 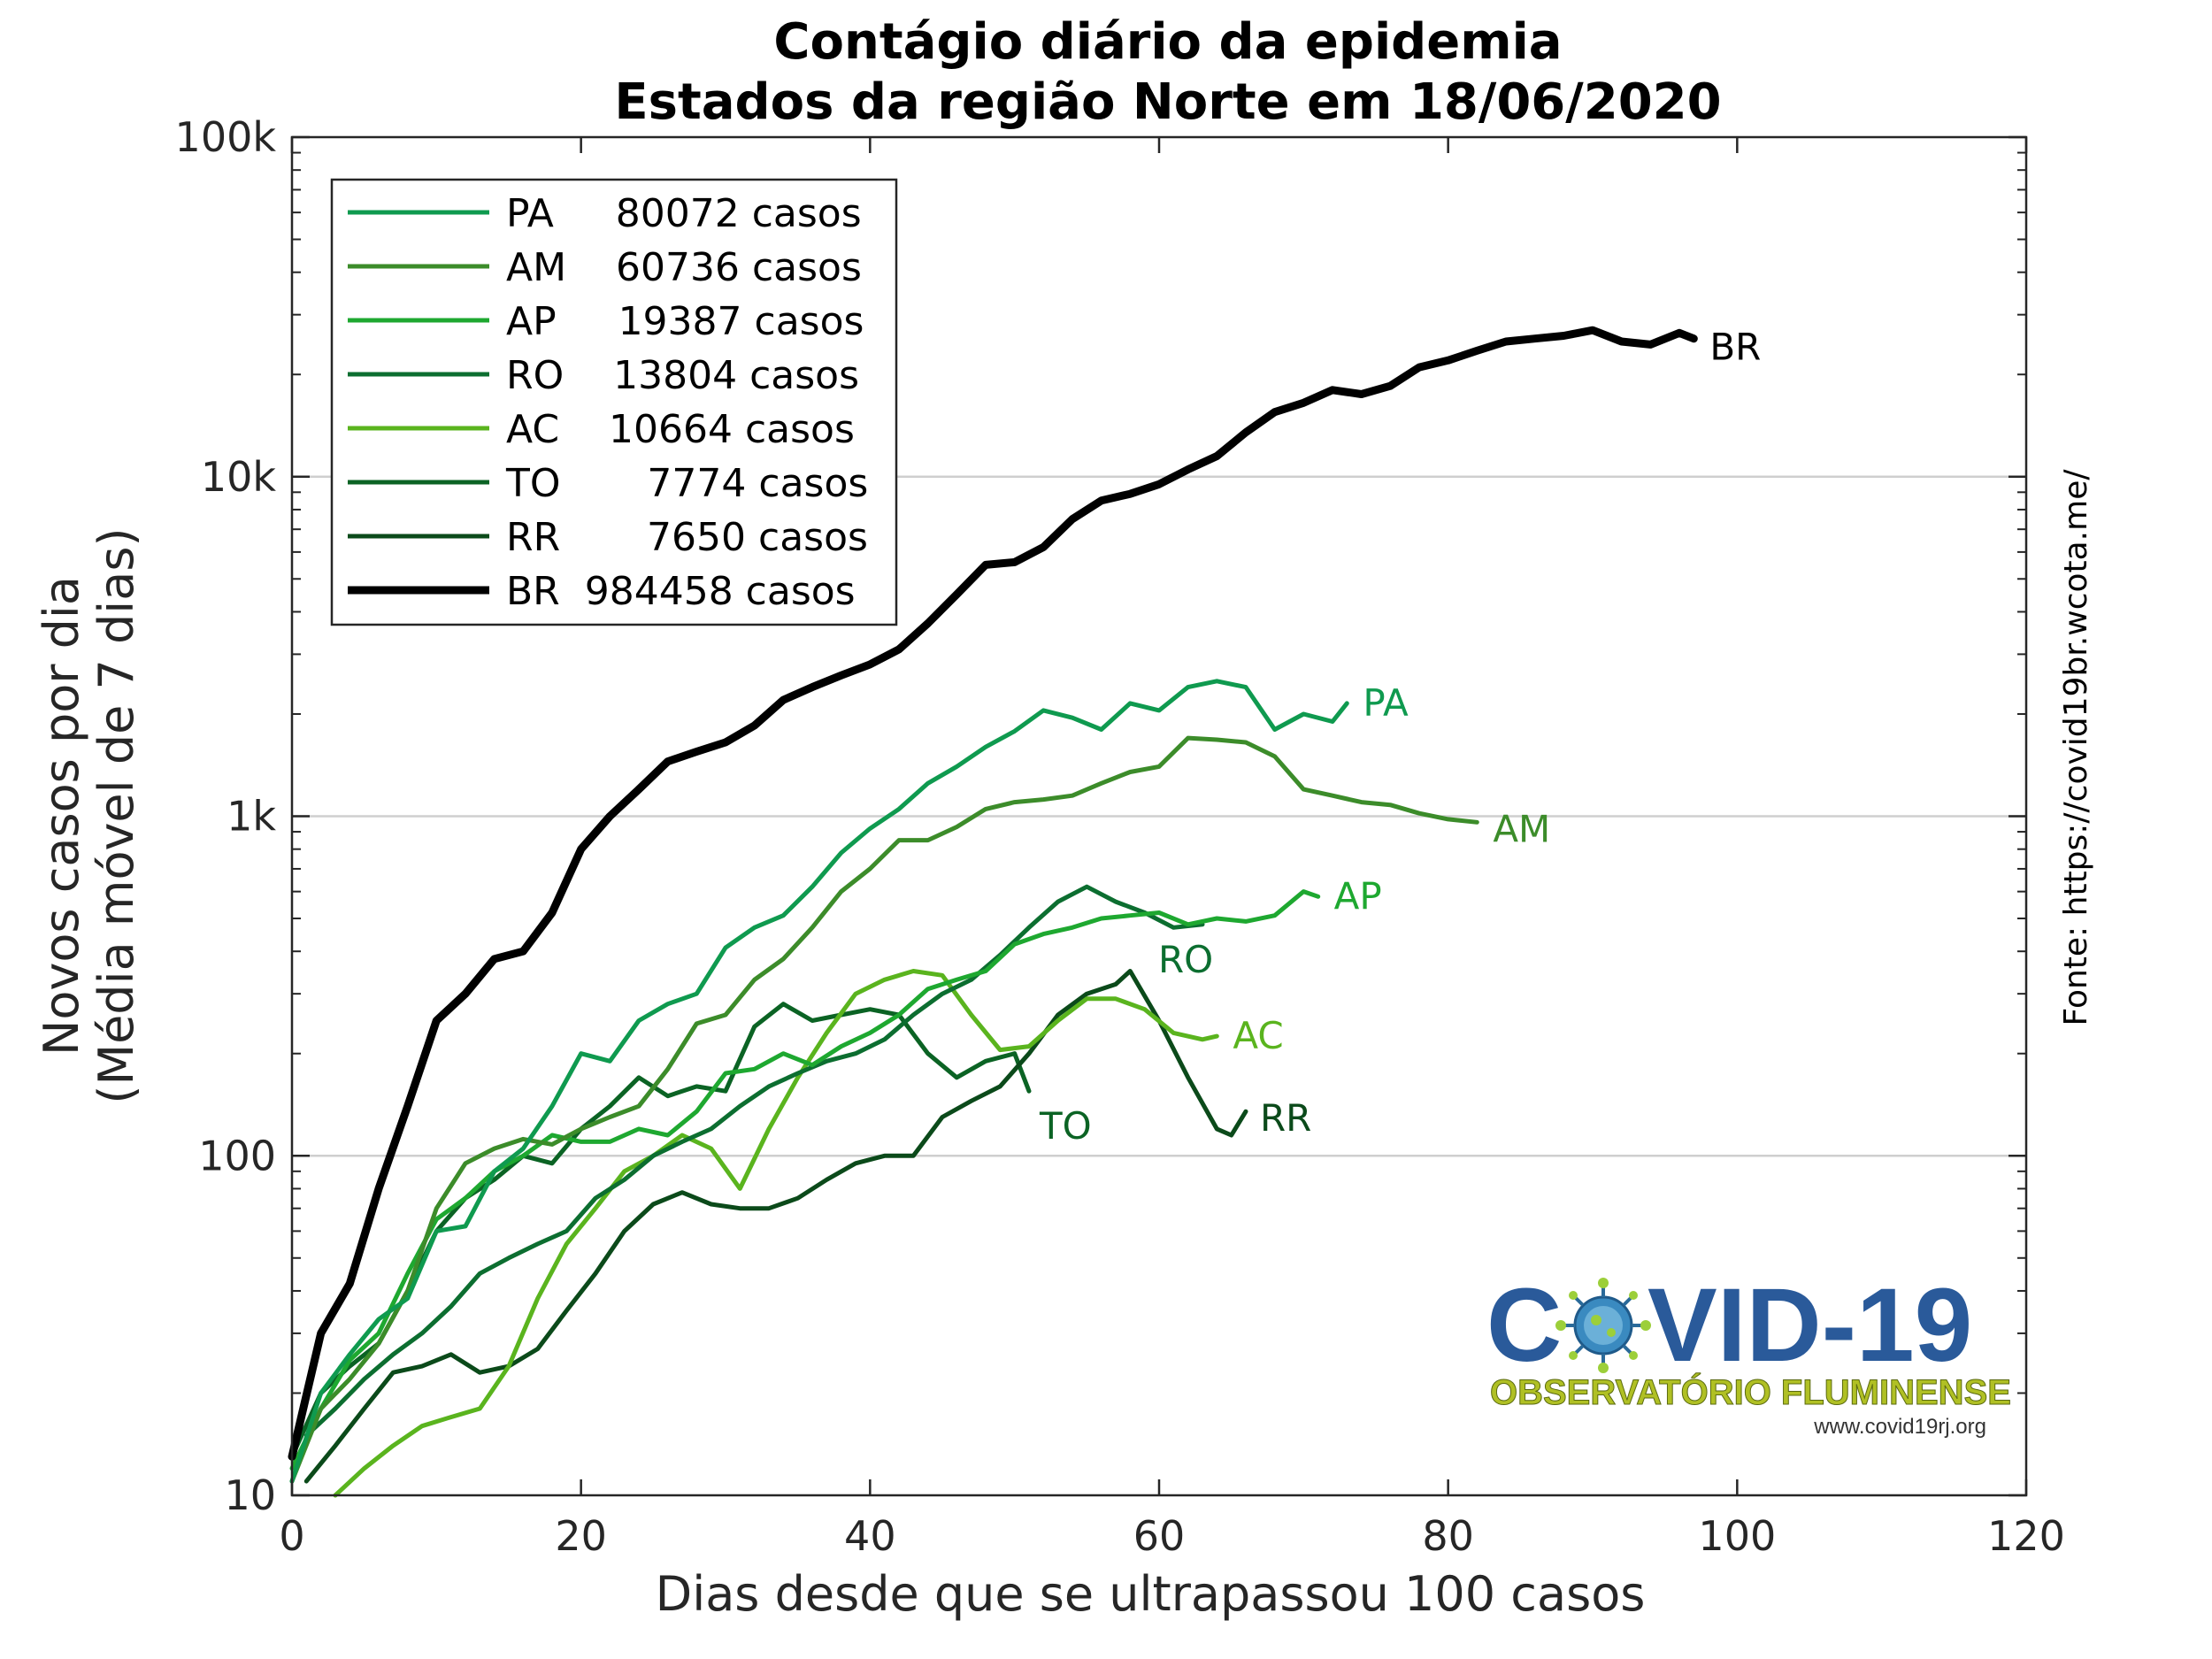 What do you see at coordinates (687, 484) in the screenshot?
I see `legend-label-to: TO 7774 casos` at bounding box center [687, 484].